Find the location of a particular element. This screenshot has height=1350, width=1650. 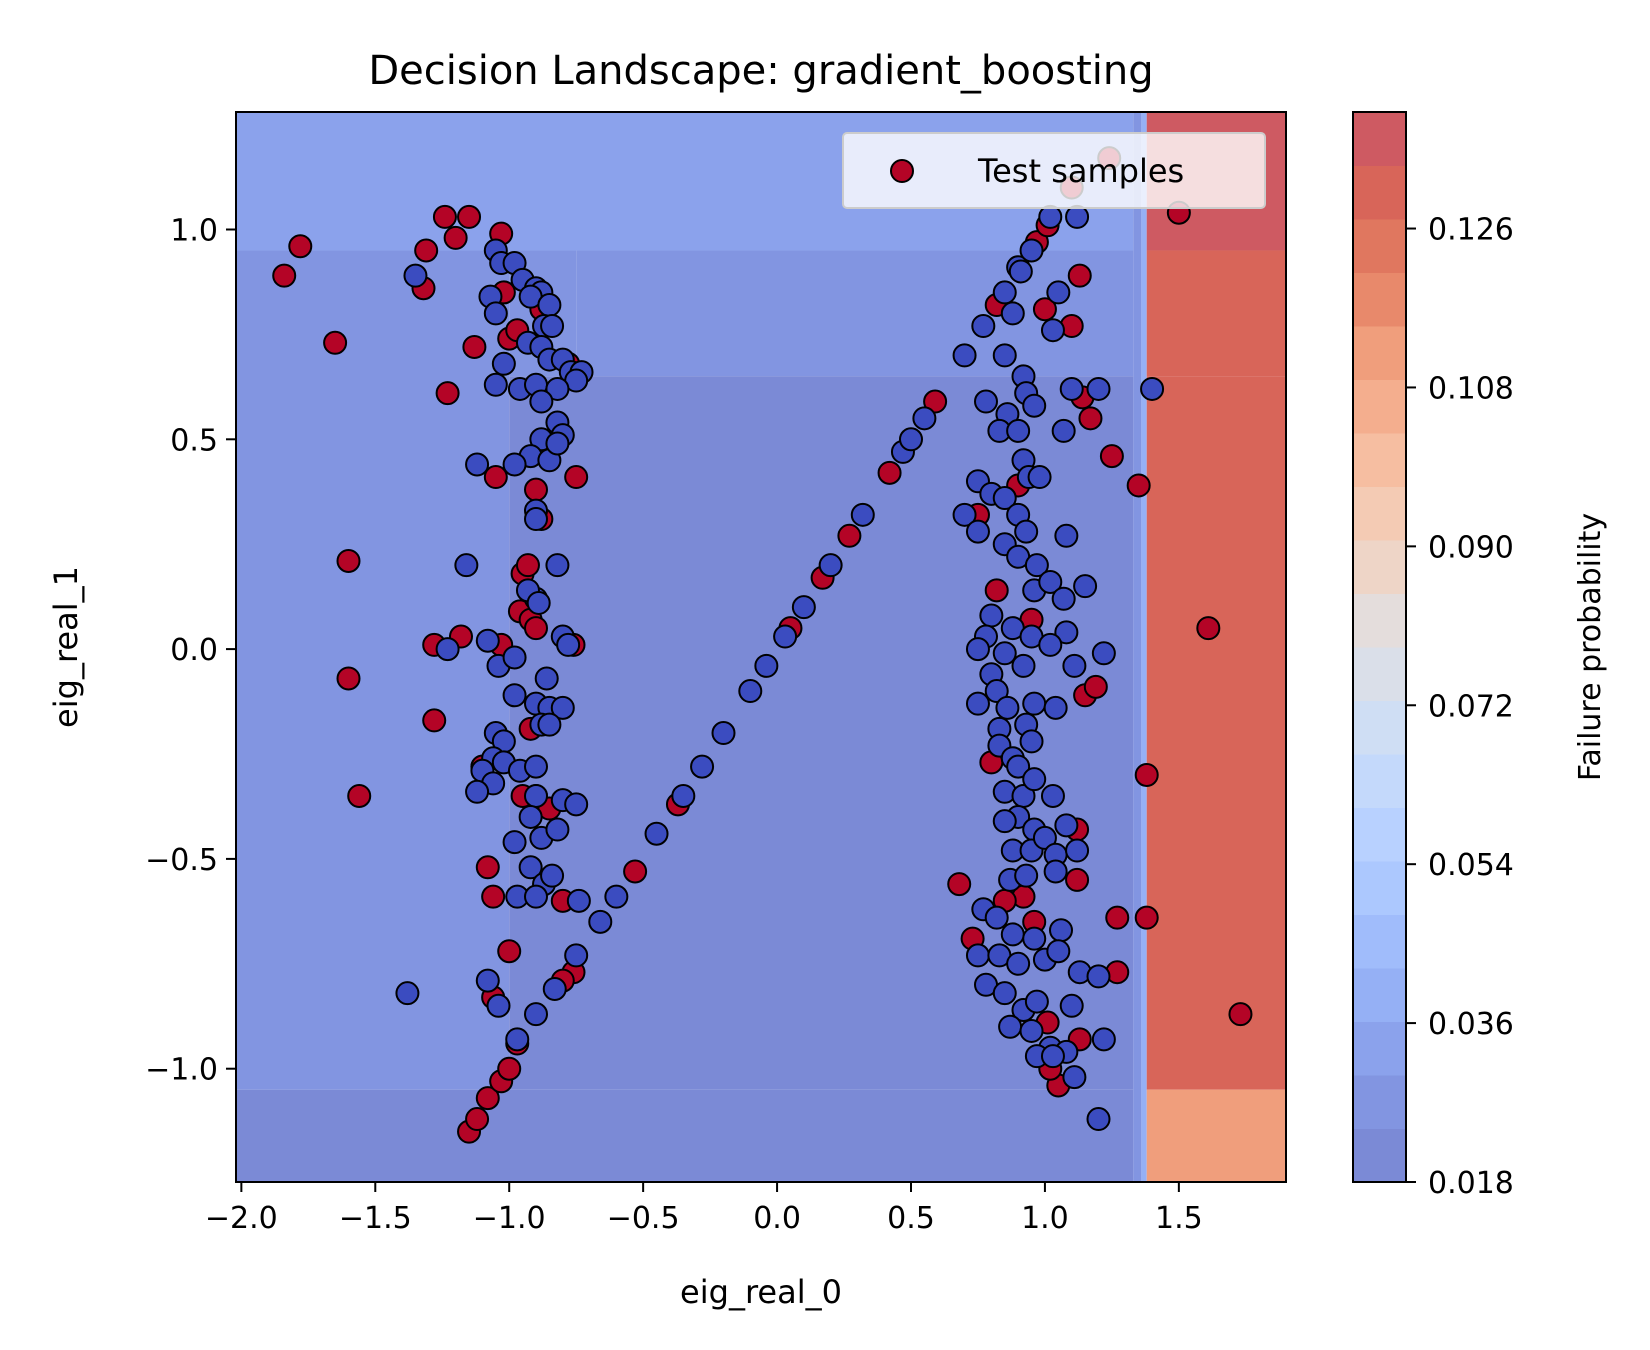

colorbar-ticks: 0.018 0.036 0.054 0.072 0.090 0.108 0.126 is located at coordinates (1460, 707).